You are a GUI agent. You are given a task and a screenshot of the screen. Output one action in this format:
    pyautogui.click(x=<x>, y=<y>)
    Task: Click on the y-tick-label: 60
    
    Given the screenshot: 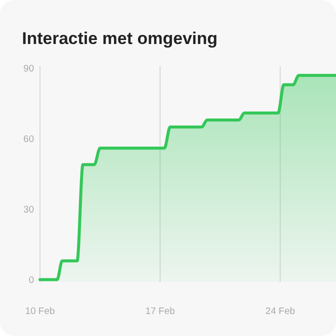 What is the action you would take?
    pyautogui.click(x=28, y=140)
    